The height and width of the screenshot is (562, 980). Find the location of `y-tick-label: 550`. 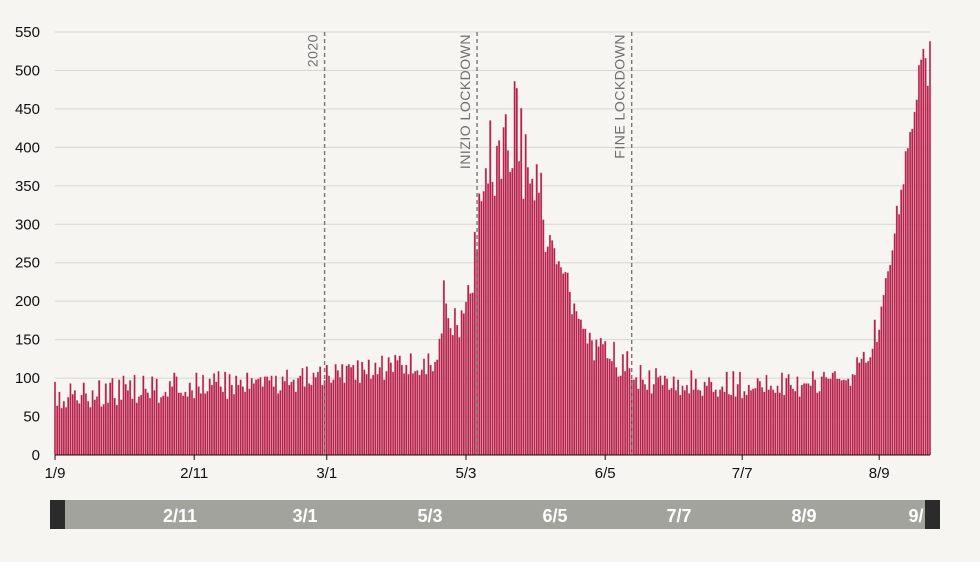

y-tick-label: 550 is located at coordinates (27, 32).